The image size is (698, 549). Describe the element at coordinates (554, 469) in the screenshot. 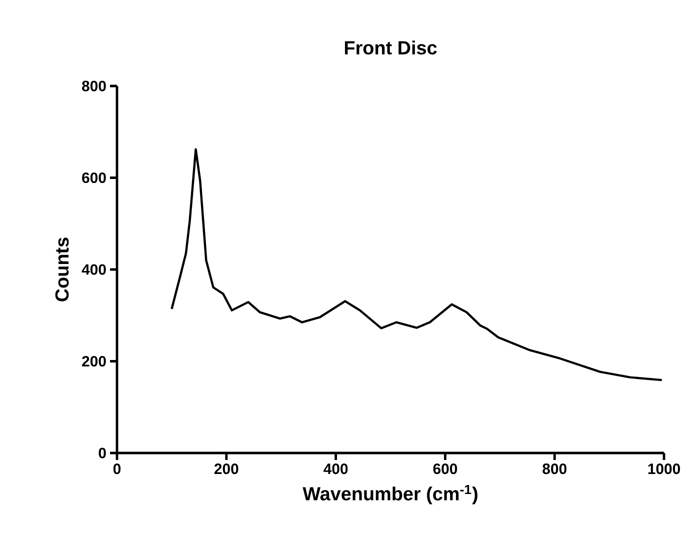

I see `x-tick-label: 800` at that location.